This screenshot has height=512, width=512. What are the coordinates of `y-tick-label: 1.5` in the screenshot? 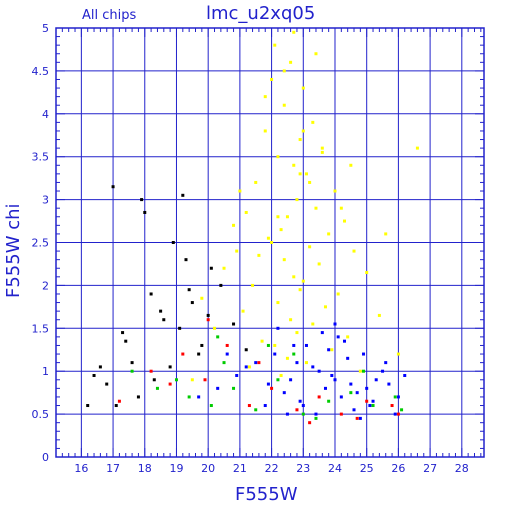 It's located at (41, 328).